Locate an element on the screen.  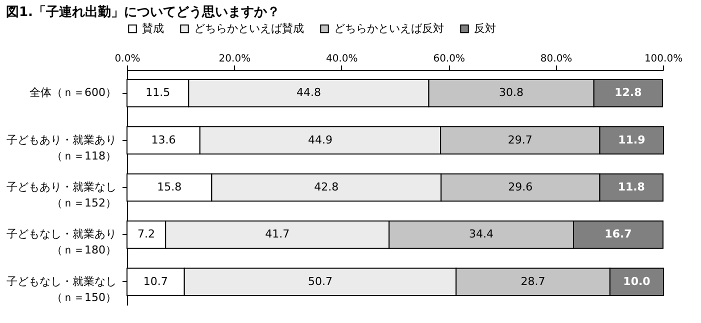
y-tick-label: 全体（ｎ＝600） is located at coordinates (73, 93).